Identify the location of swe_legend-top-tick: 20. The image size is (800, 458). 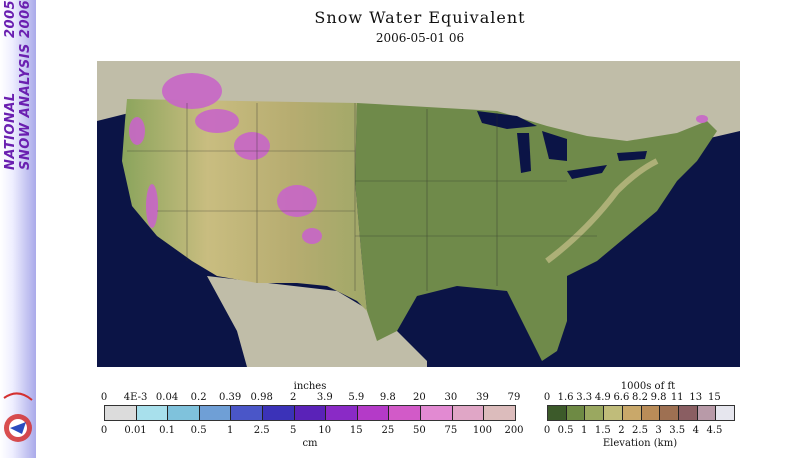
(419, 397).